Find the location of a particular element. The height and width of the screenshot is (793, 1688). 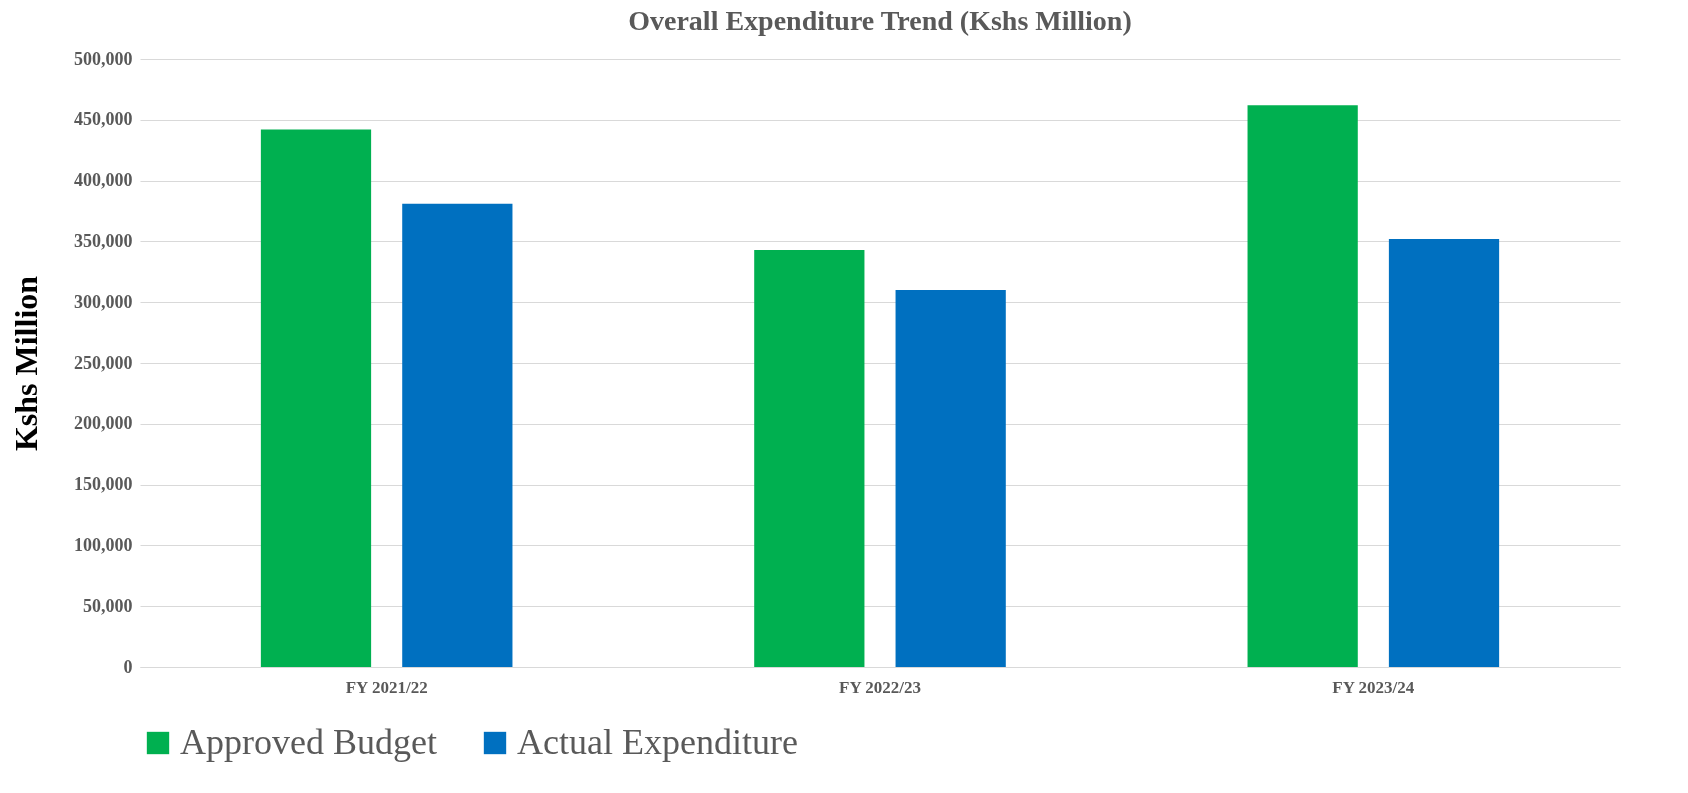

y-tick-label: 100,000 is located at coordinates (103, 544).